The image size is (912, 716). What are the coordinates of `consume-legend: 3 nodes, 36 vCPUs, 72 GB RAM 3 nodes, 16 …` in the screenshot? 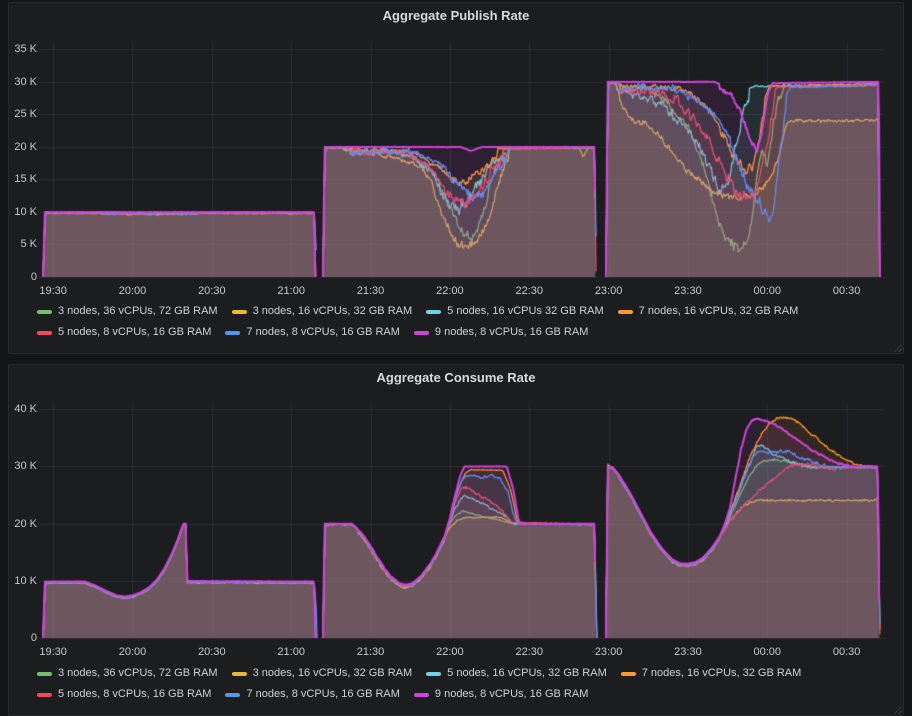 It's located at (467, 684).